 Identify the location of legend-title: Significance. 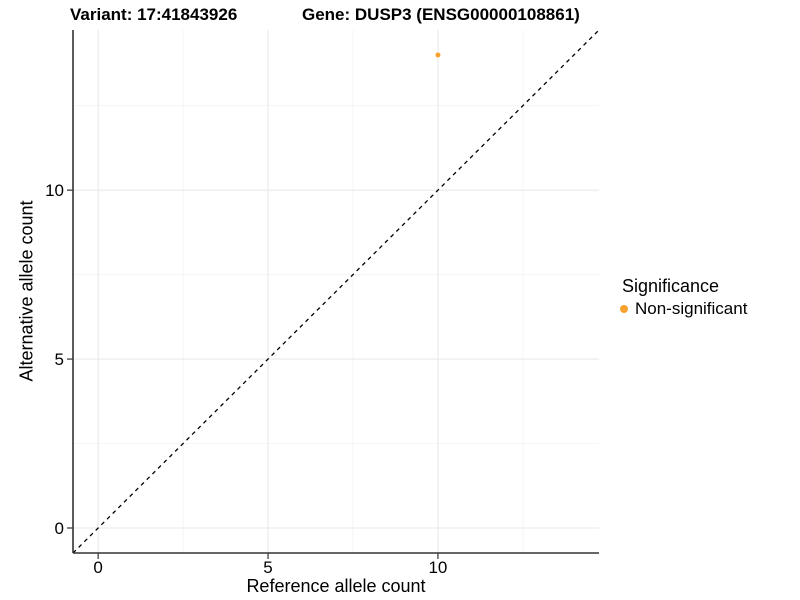
(671, 286).